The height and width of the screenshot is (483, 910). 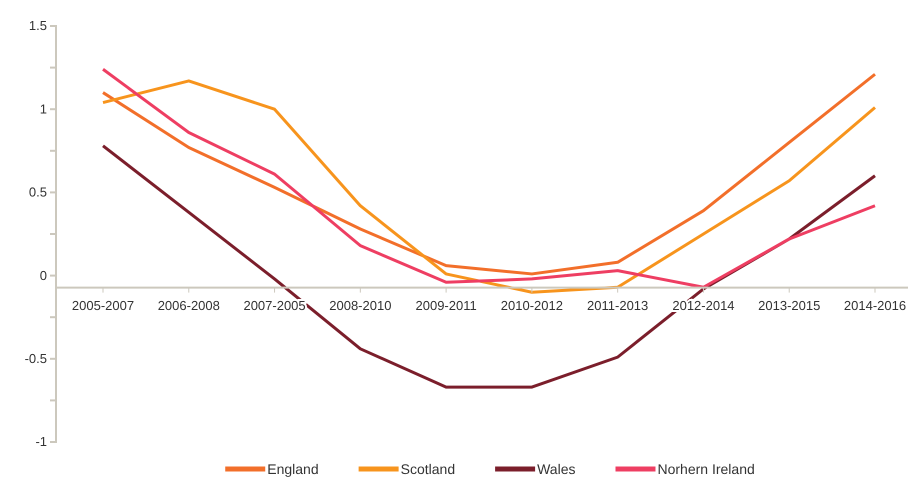 I want to click on y-tick-label: 1, so click(x=43, y=108).